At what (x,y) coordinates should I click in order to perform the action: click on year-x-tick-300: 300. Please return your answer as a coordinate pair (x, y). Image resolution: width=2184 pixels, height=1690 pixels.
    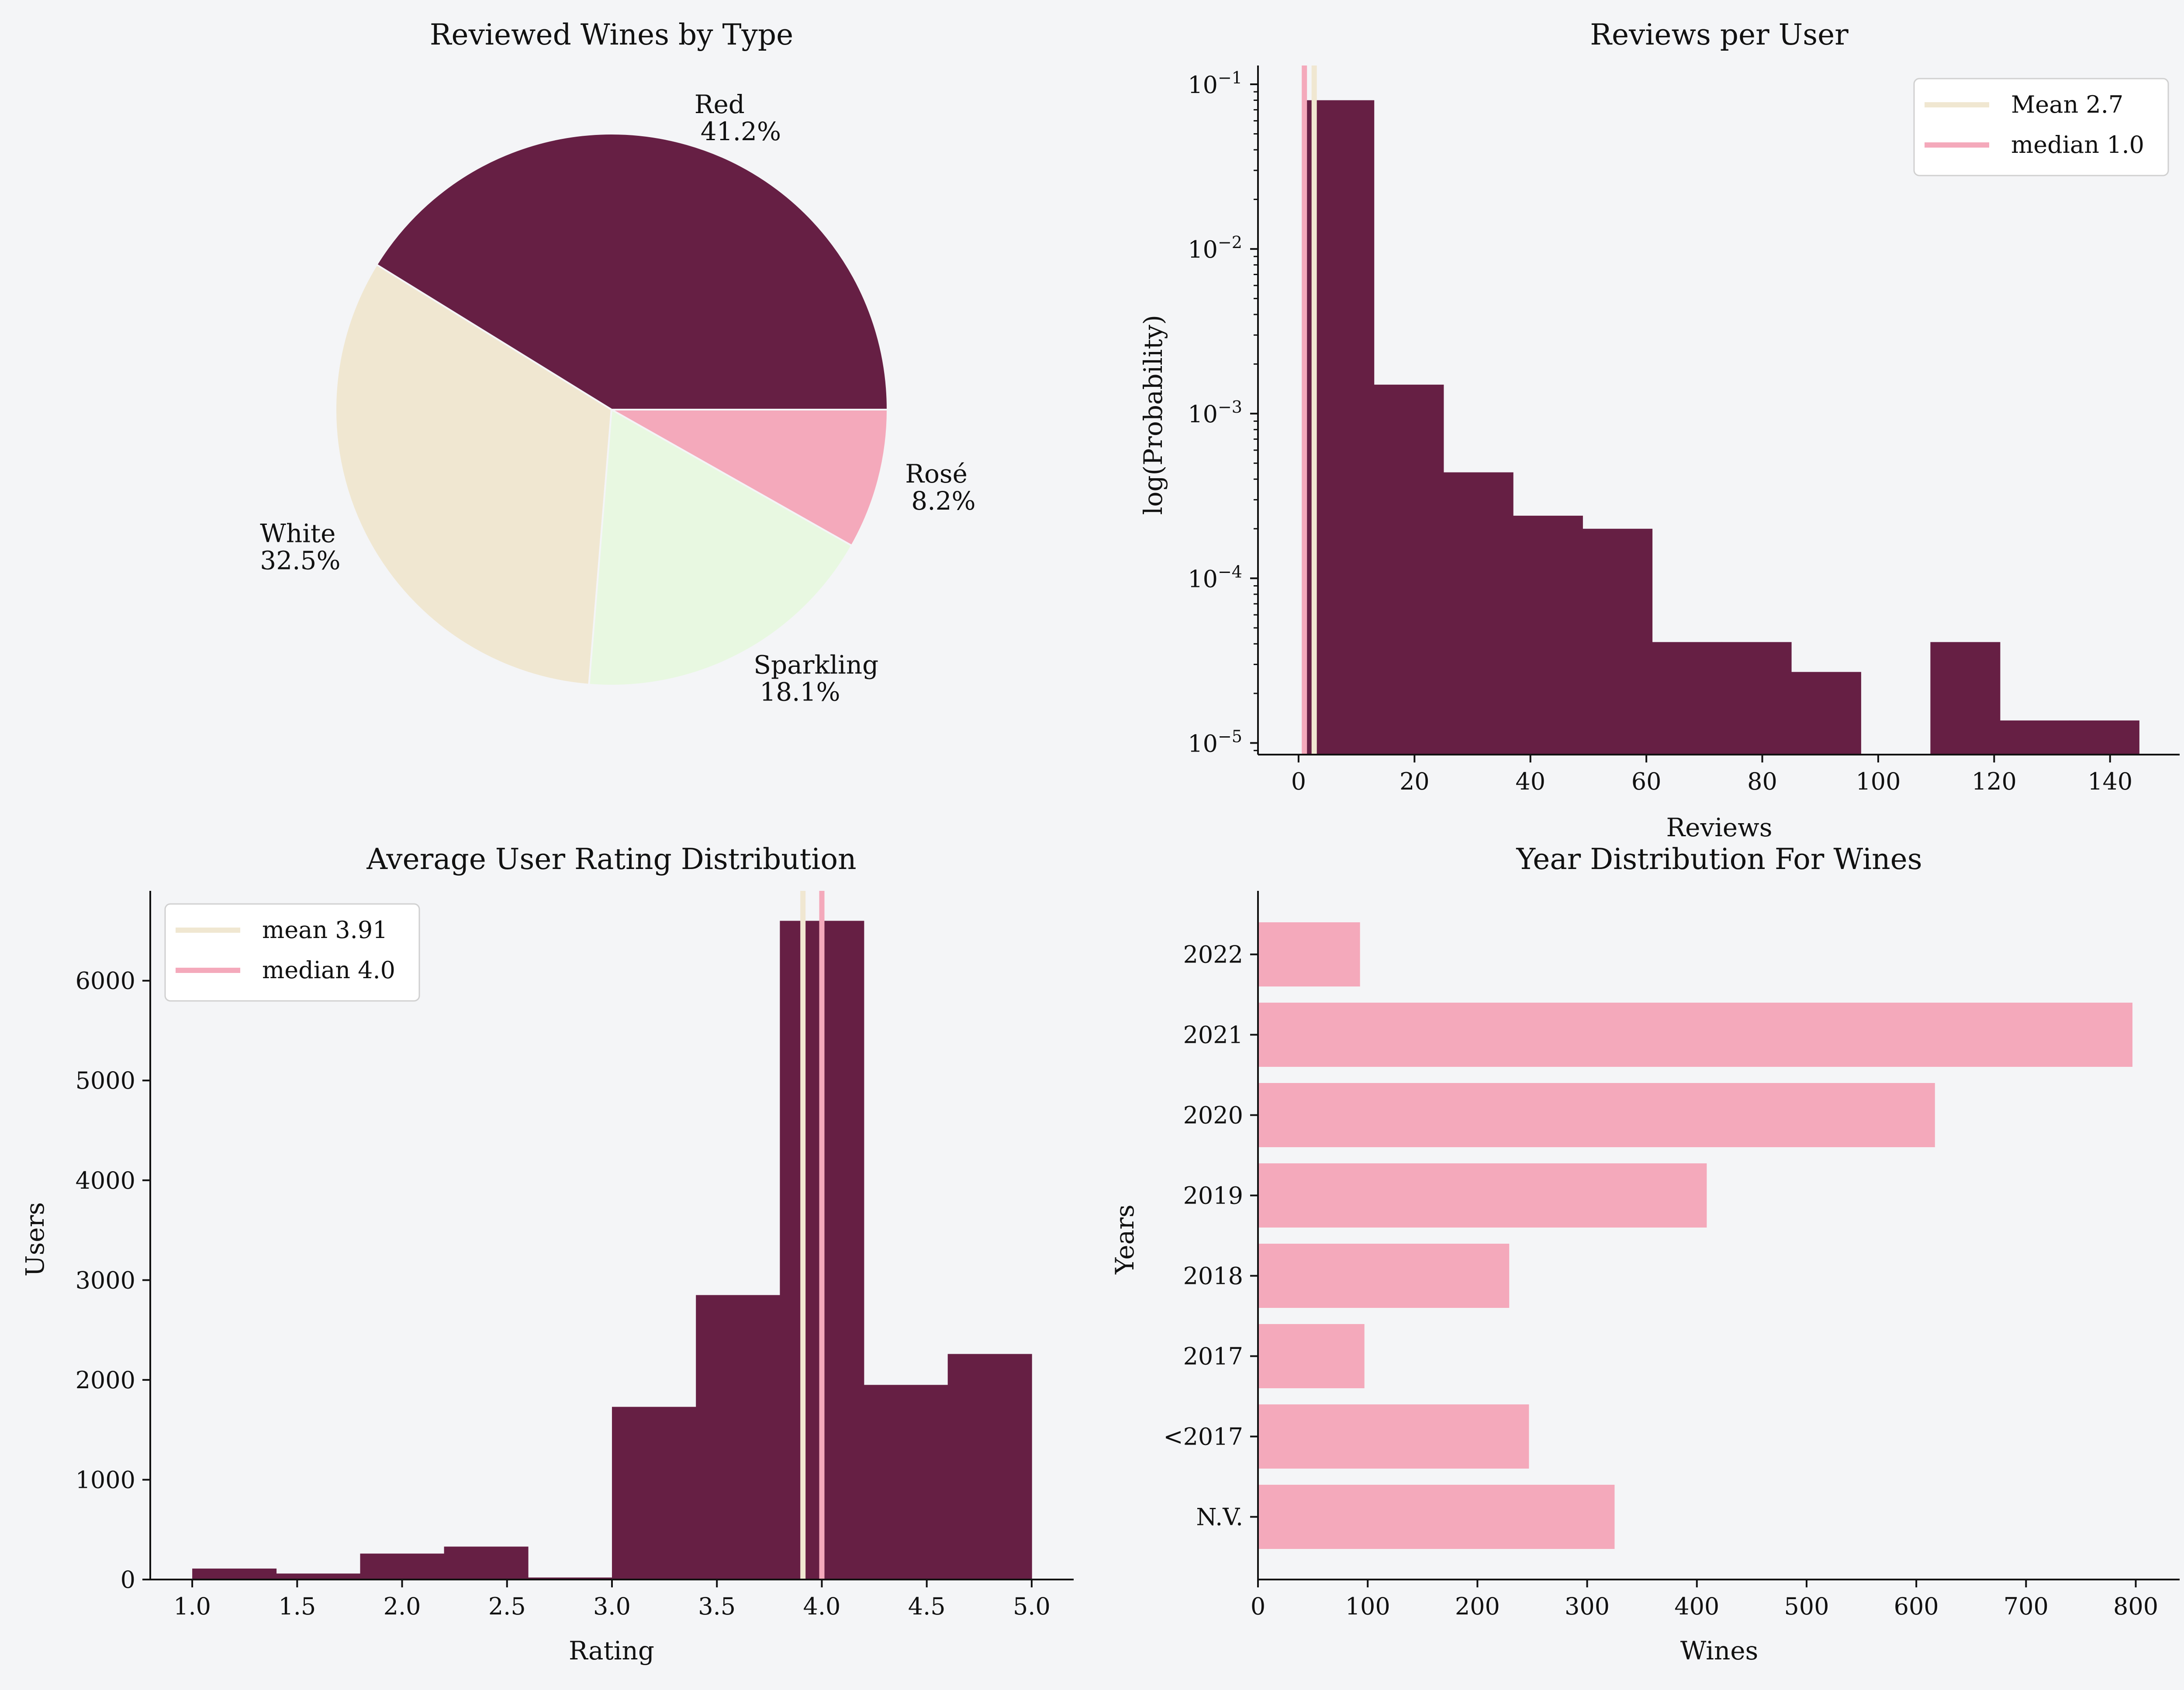
    Looking at the image, I should click on (1587, 1606).